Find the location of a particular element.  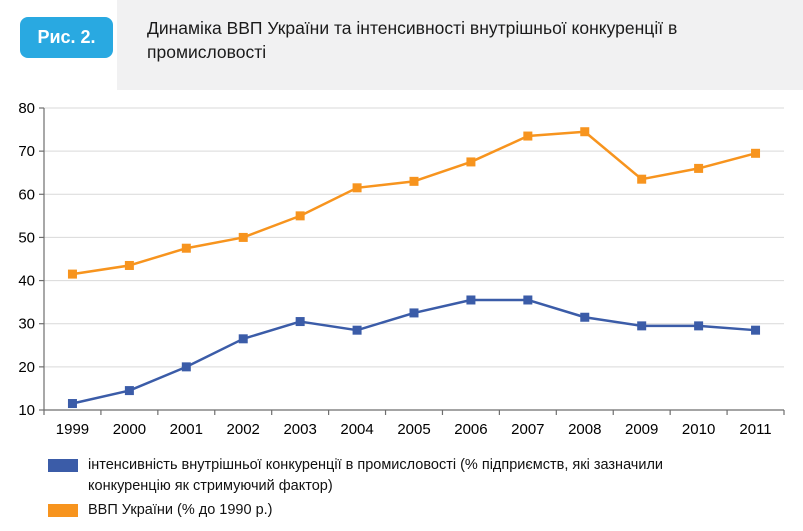

figure-number-badge: Рис. 2. is located at coordinates (66, 37).